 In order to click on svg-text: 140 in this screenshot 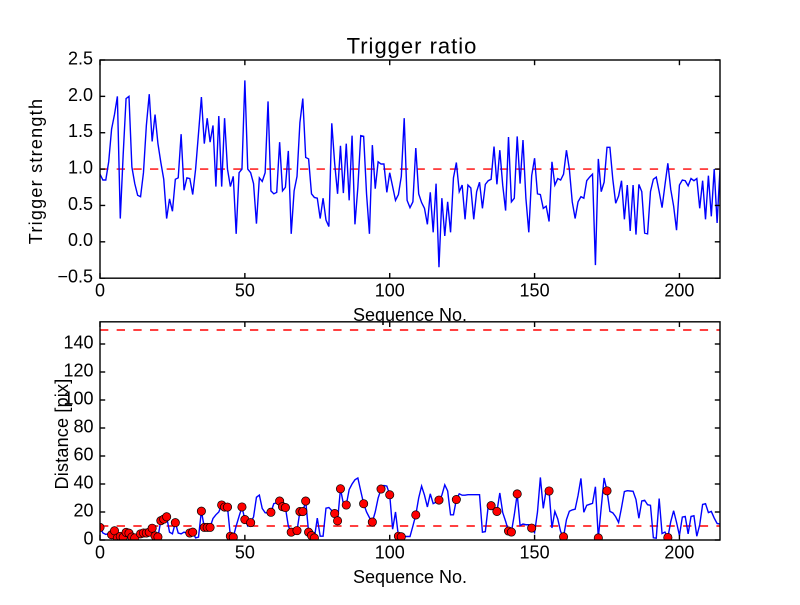, I will do `click(78, 342)`.